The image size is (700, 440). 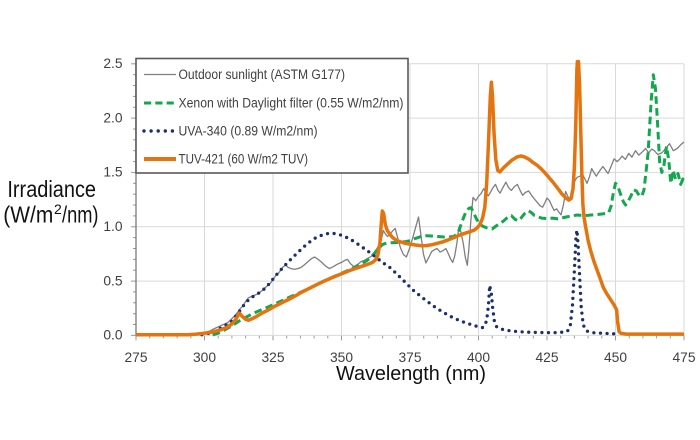 I want to click on svg-text: 2, so click(x=58, y=209).